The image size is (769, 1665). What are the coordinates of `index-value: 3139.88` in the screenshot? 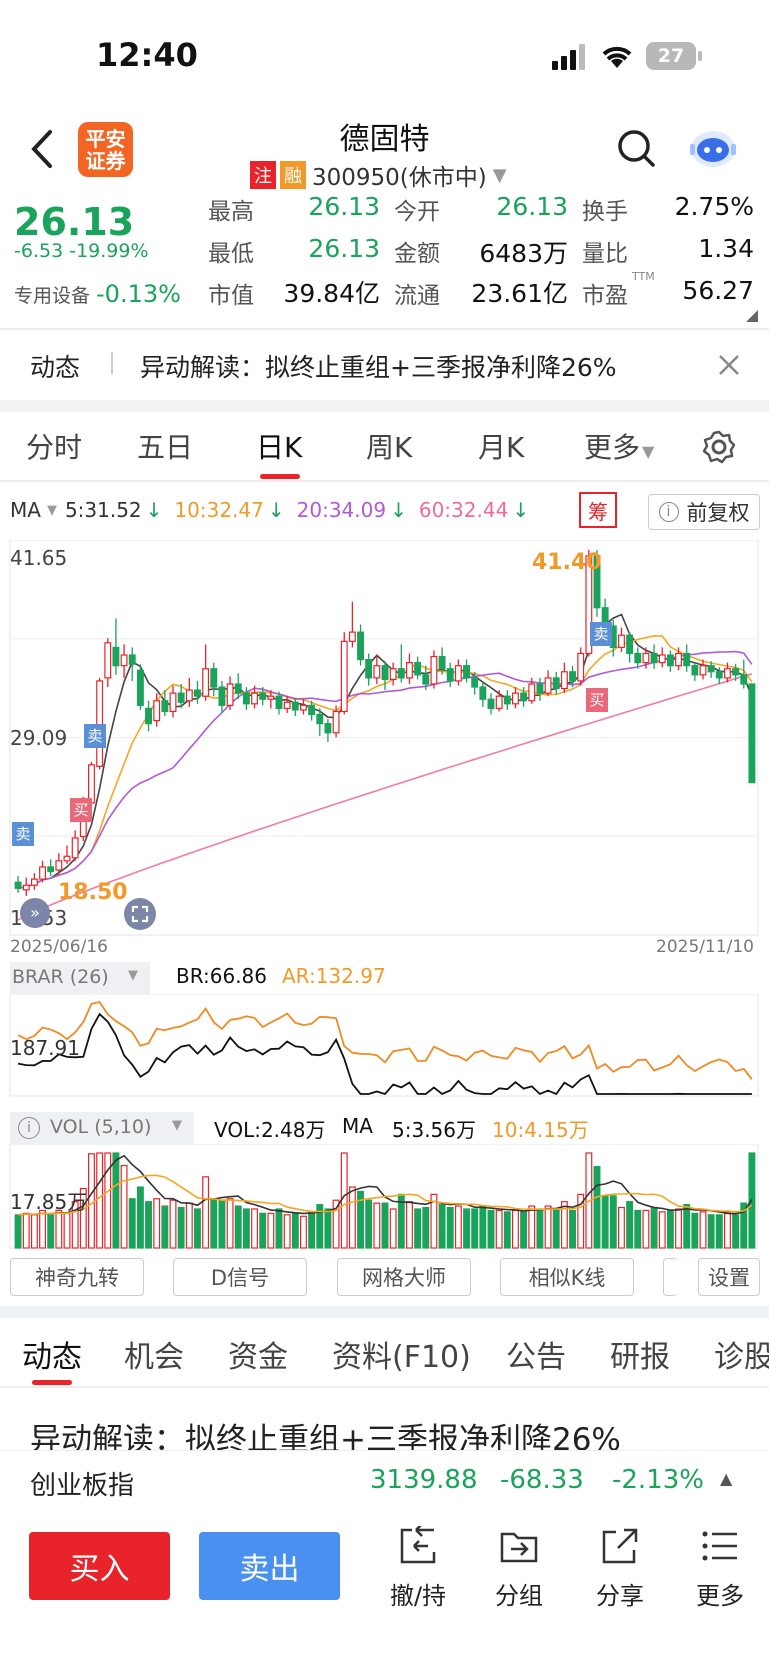 It's located at (424, 1480).